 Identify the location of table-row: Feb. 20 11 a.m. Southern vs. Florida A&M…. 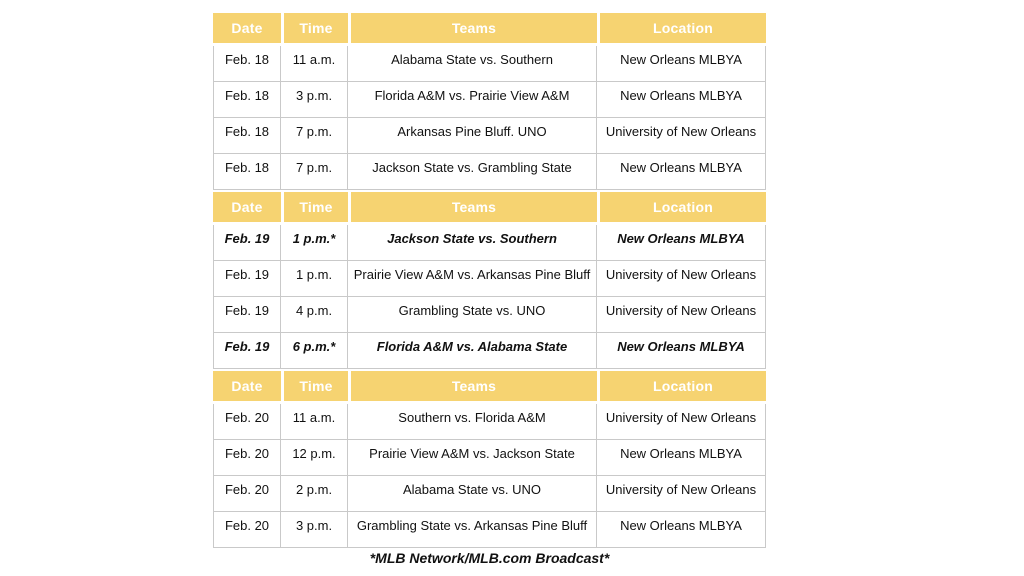
(489, 422).